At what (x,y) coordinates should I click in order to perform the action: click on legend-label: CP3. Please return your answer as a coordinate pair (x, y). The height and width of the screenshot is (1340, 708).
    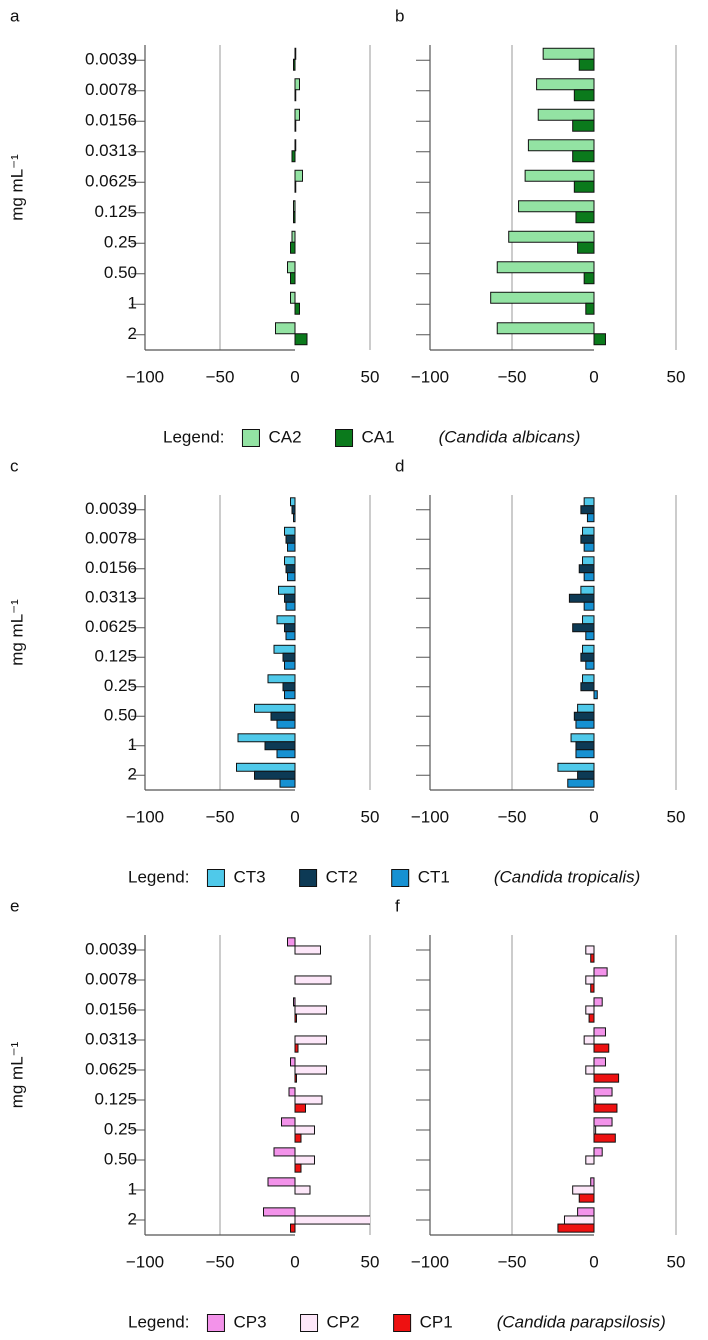
    Looking at the image, I should click on (249, 1321).